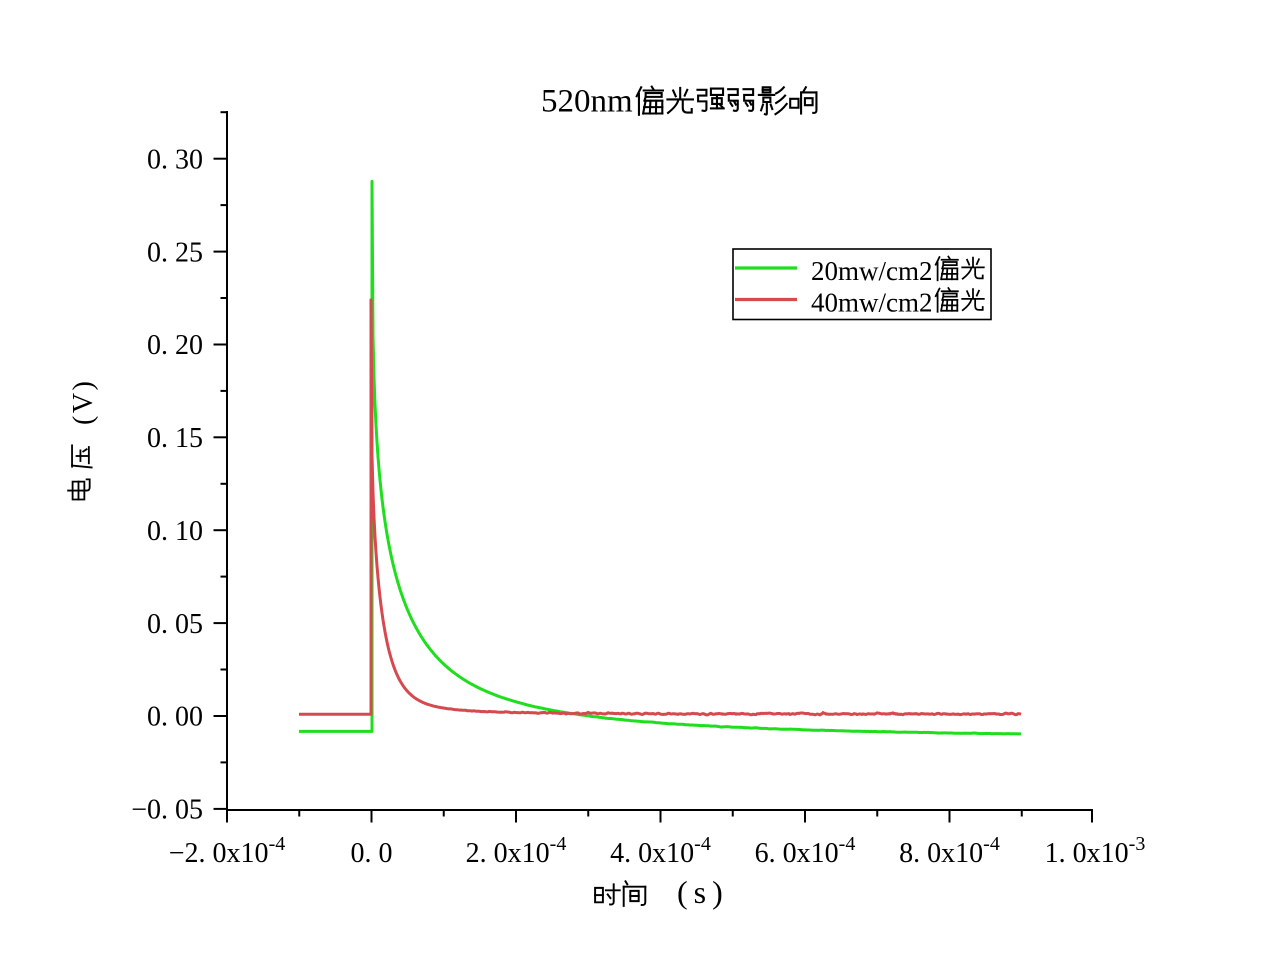 Image resolution: width=1269 pixels, height=971 pixels. Describe the element at coordinates (805, 851) in the screenshot. I see `svg-text: 6. 0x10-4` at that location.